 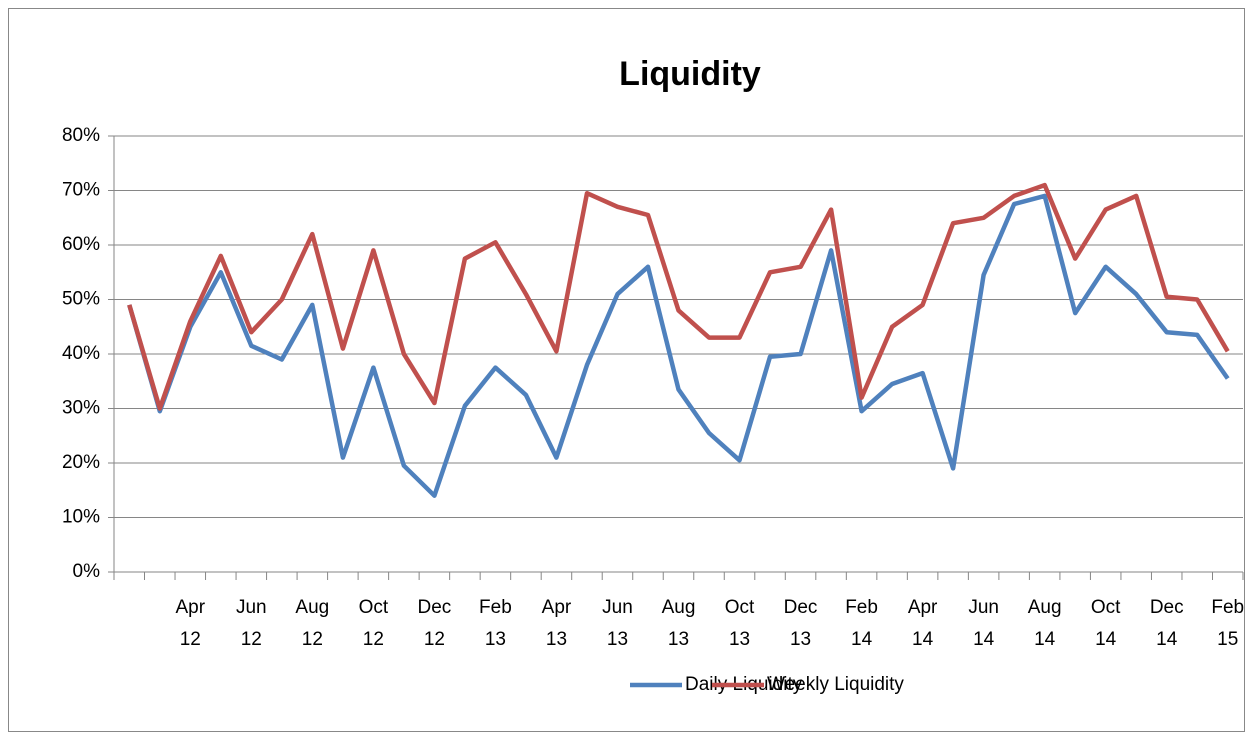 I want to click on x-tick-label: Jun 12, so click(x=251, y=623).